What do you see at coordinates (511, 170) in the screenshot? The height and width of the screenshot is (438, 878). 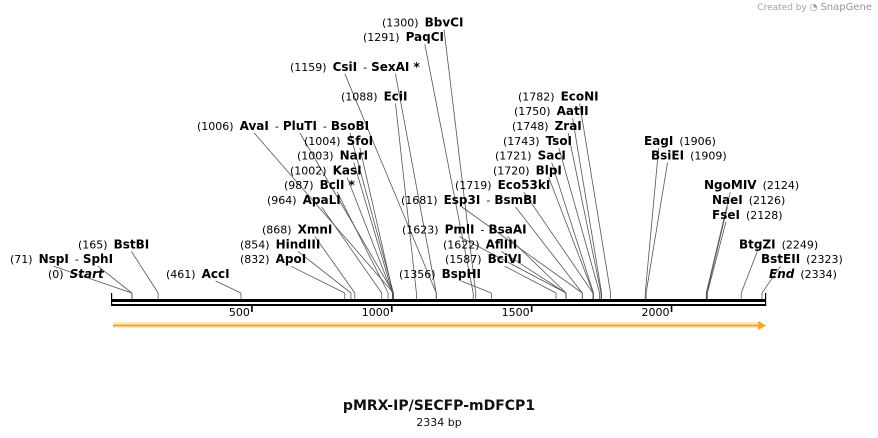 I see `cut-position: (1720)` at bounding box center [511, 170].